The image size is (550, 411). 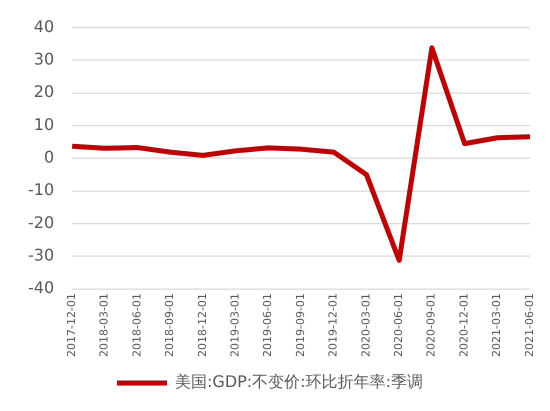 What do you see at coordinates (41, 288) in the screenshot?
I see `y-tick-label: -40` at bounding box center [41, 288].